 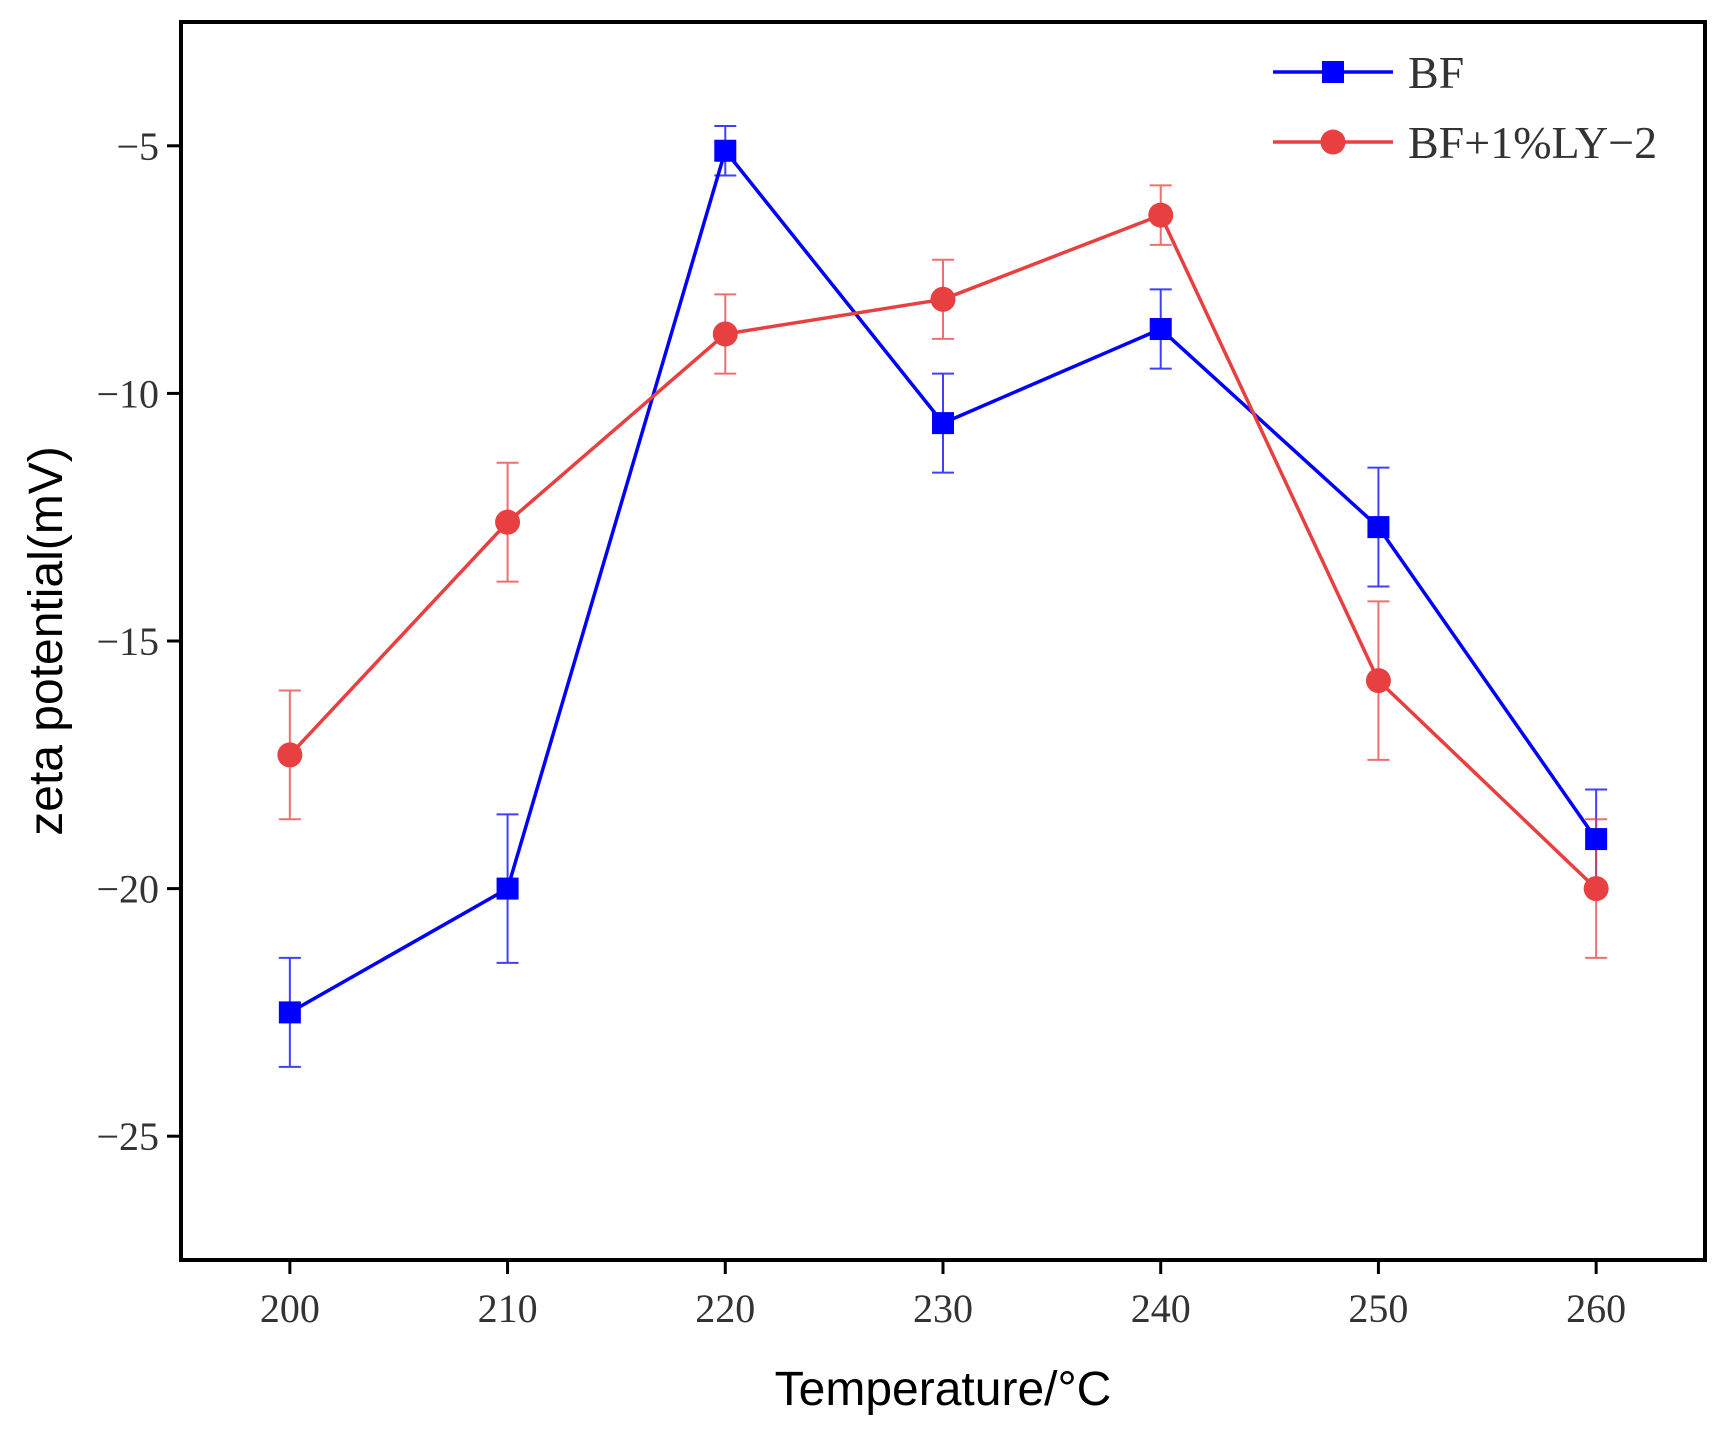 I want to click on x-tick-label: 210, so click(x=508, y=1308).